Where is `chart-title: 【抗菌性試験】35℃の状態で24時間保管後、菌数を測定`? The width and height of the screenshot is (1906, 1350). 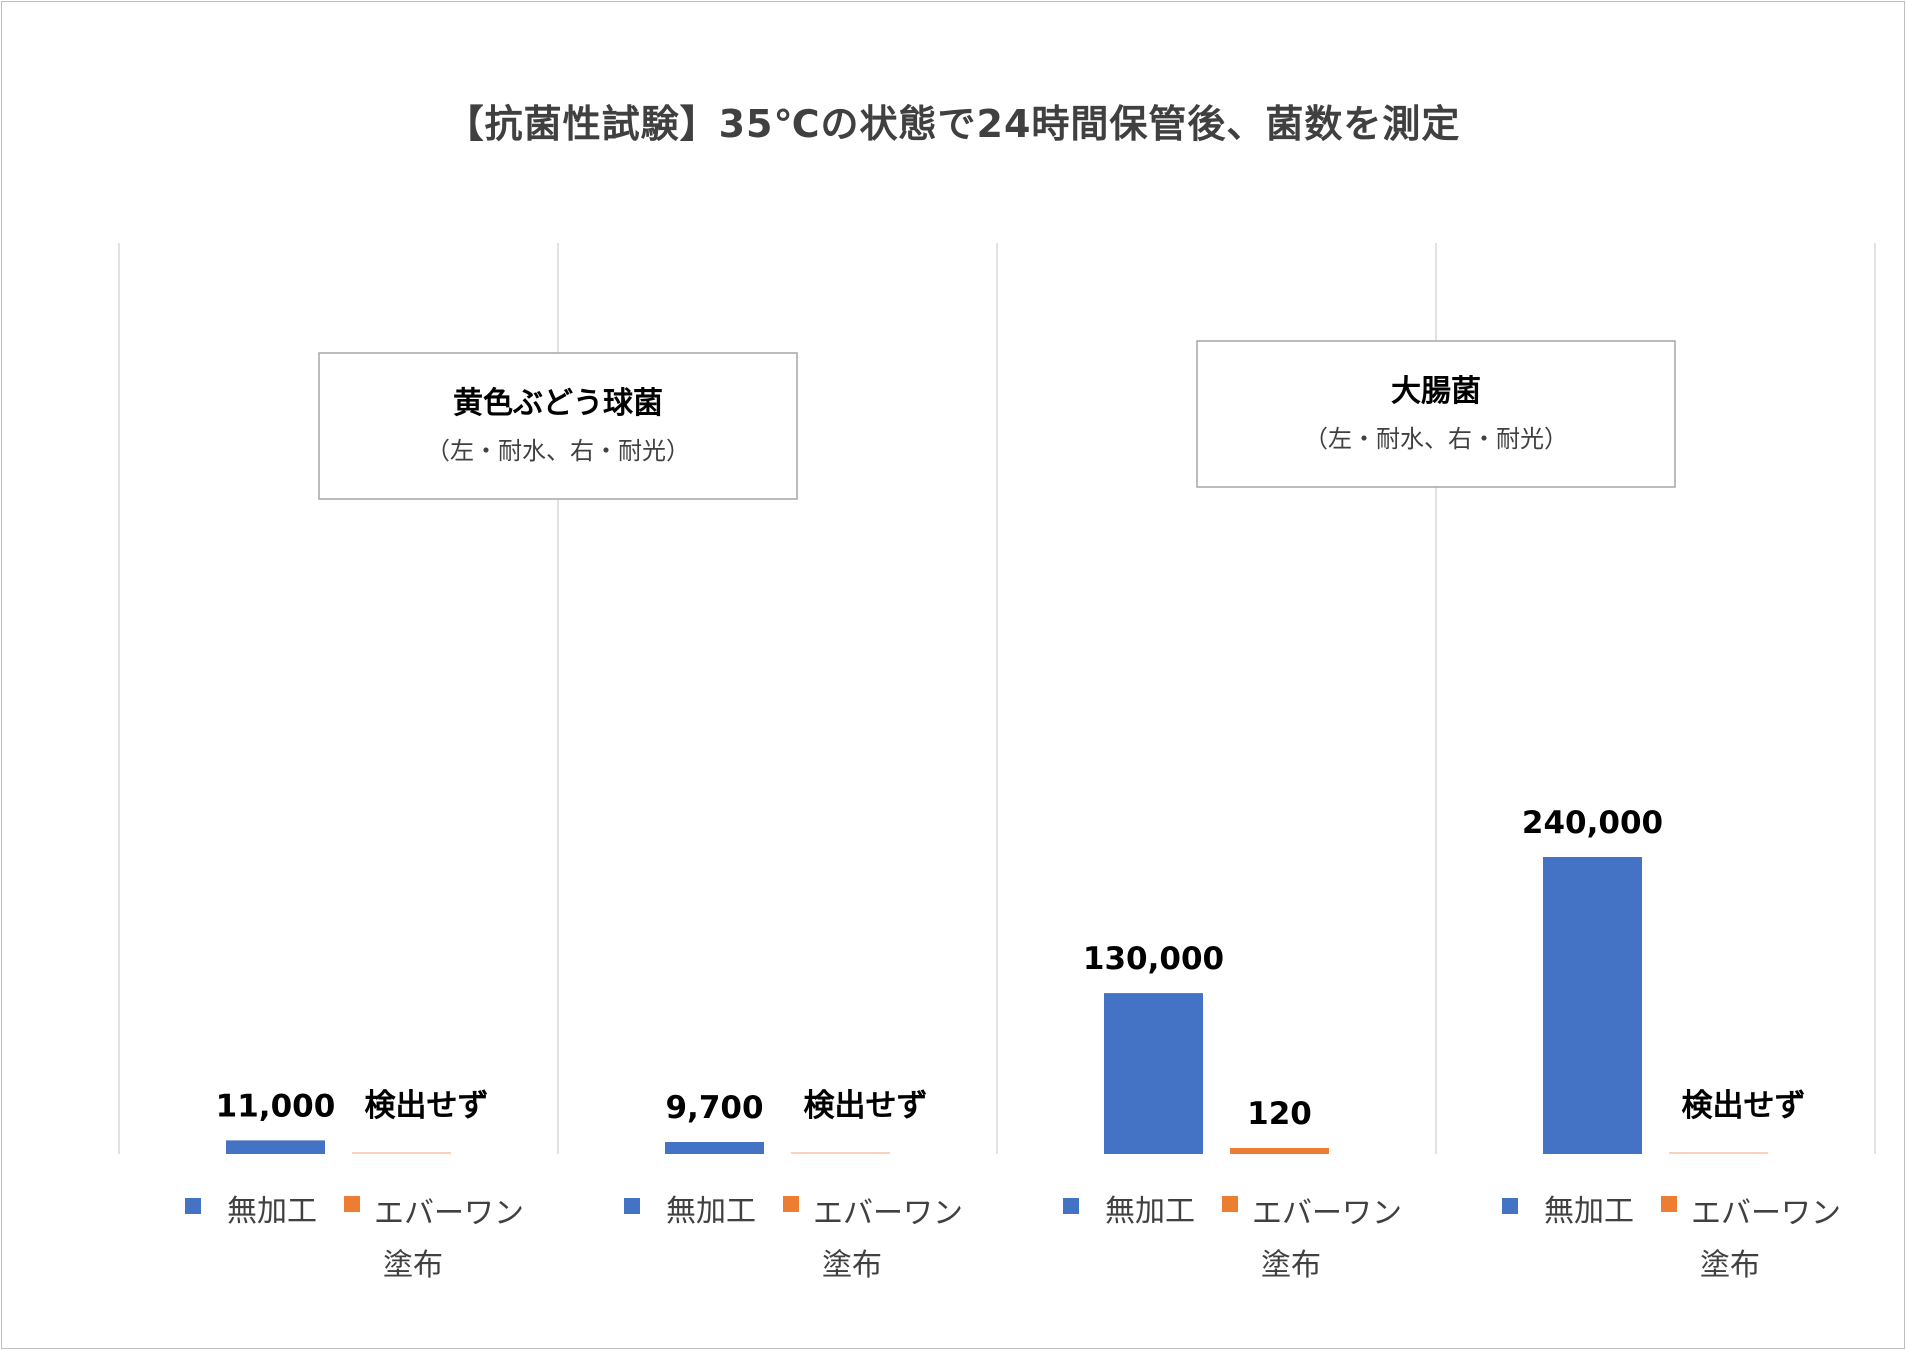 chart-title: 【抗菌性試験】35℃の状態で24時間保管後、菌数を測定 is located at coordinates (953, 124).